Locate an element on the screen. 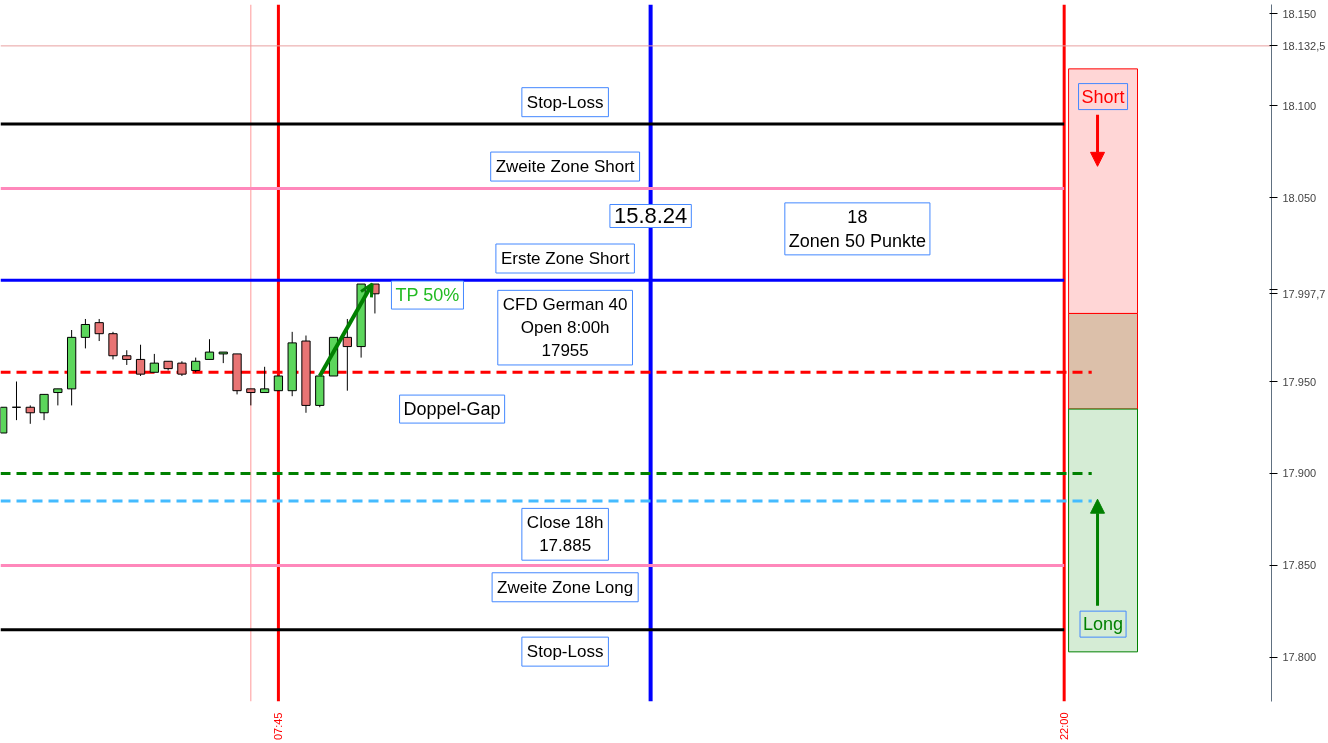 Image resolution: width=1328 pixels, height=743 pixels. y-tick-label: 17.997,7 is located at coordinates (1304, 293).